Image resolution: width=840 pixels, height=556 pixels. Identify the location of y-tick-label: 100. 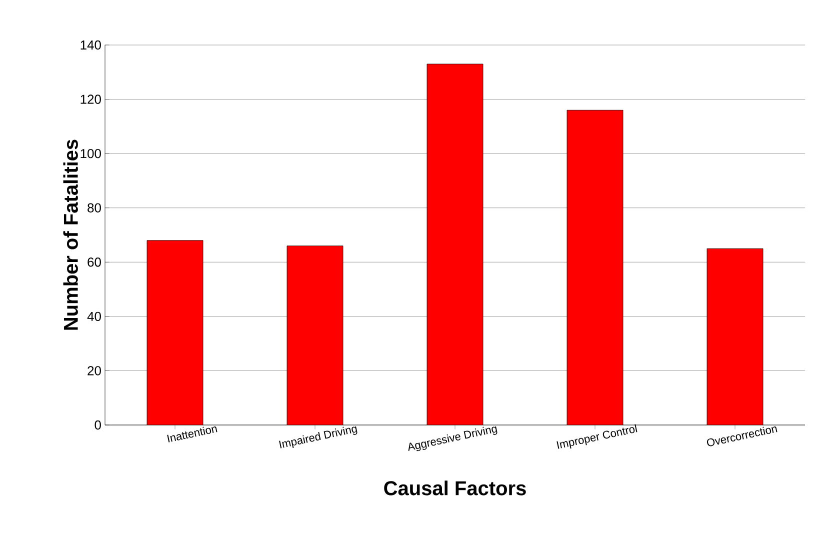
(90, 153).